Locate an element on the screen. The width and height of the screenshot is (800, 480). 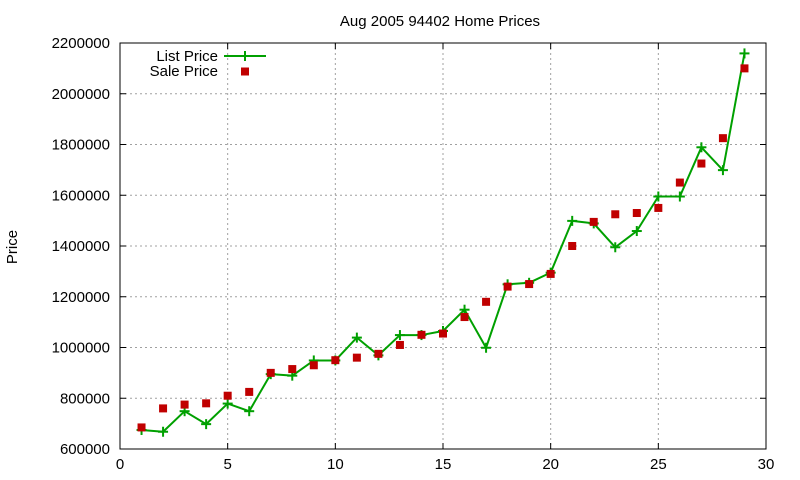
x-tick-label: 20 is located at coordinates (550, 464).